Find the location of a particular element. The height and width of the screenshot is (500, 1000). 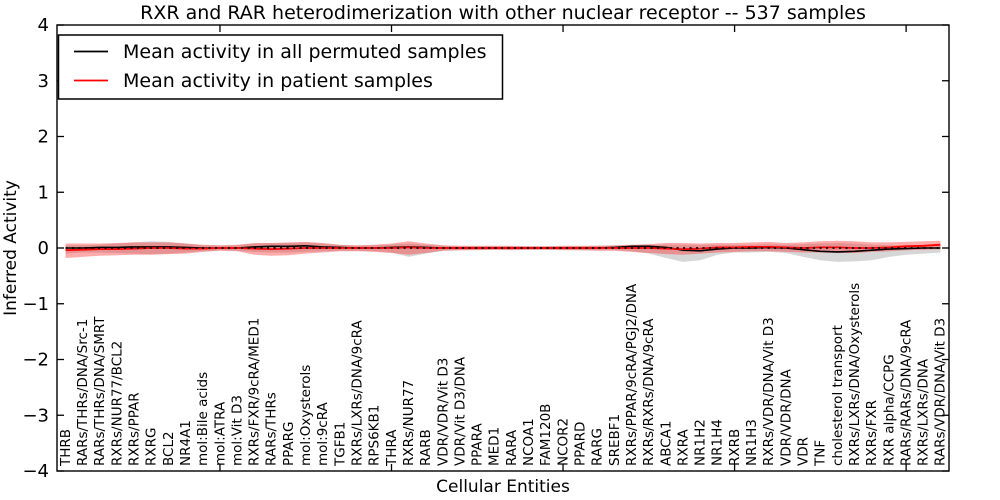

y-tick-label: 0 is located at coordinates (43, 248).